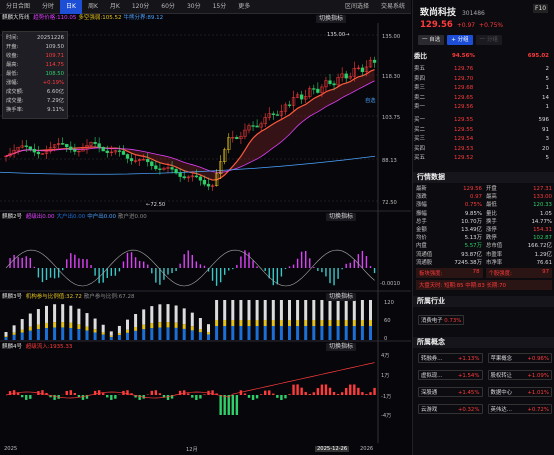 The width and height of the screenshot is (554, 455). What do you see at coordinates (341, 217) in the screenshot?
I see `panel2-switch-button: 切换指标` at bounding box center [341, 217].